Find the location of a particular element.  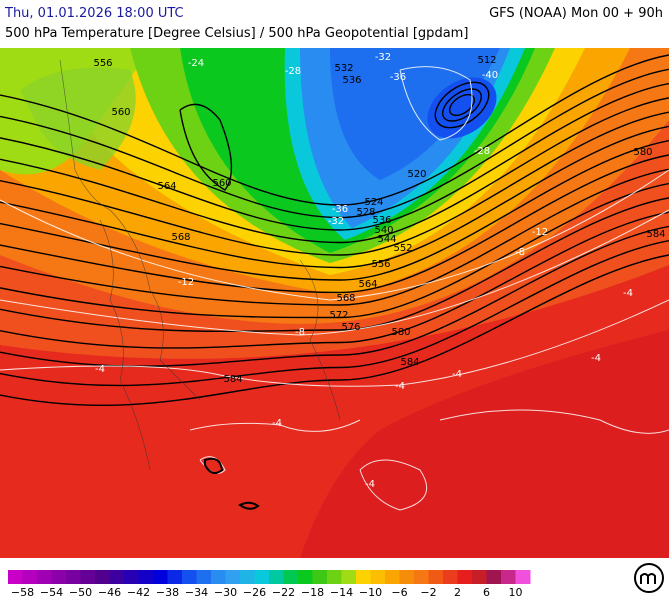

geopotential-label: 528 is located at coordinates (365, 212).